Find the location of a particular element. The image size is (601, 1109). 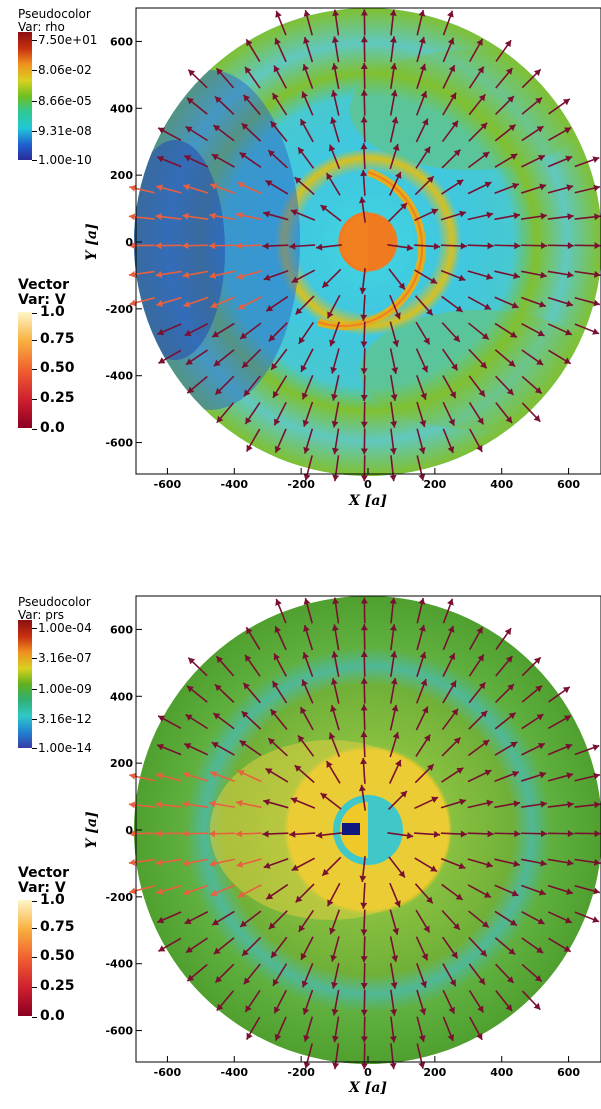

prs-colorbar-tick: 1.00e-14 is located at coordinates (65, 748).